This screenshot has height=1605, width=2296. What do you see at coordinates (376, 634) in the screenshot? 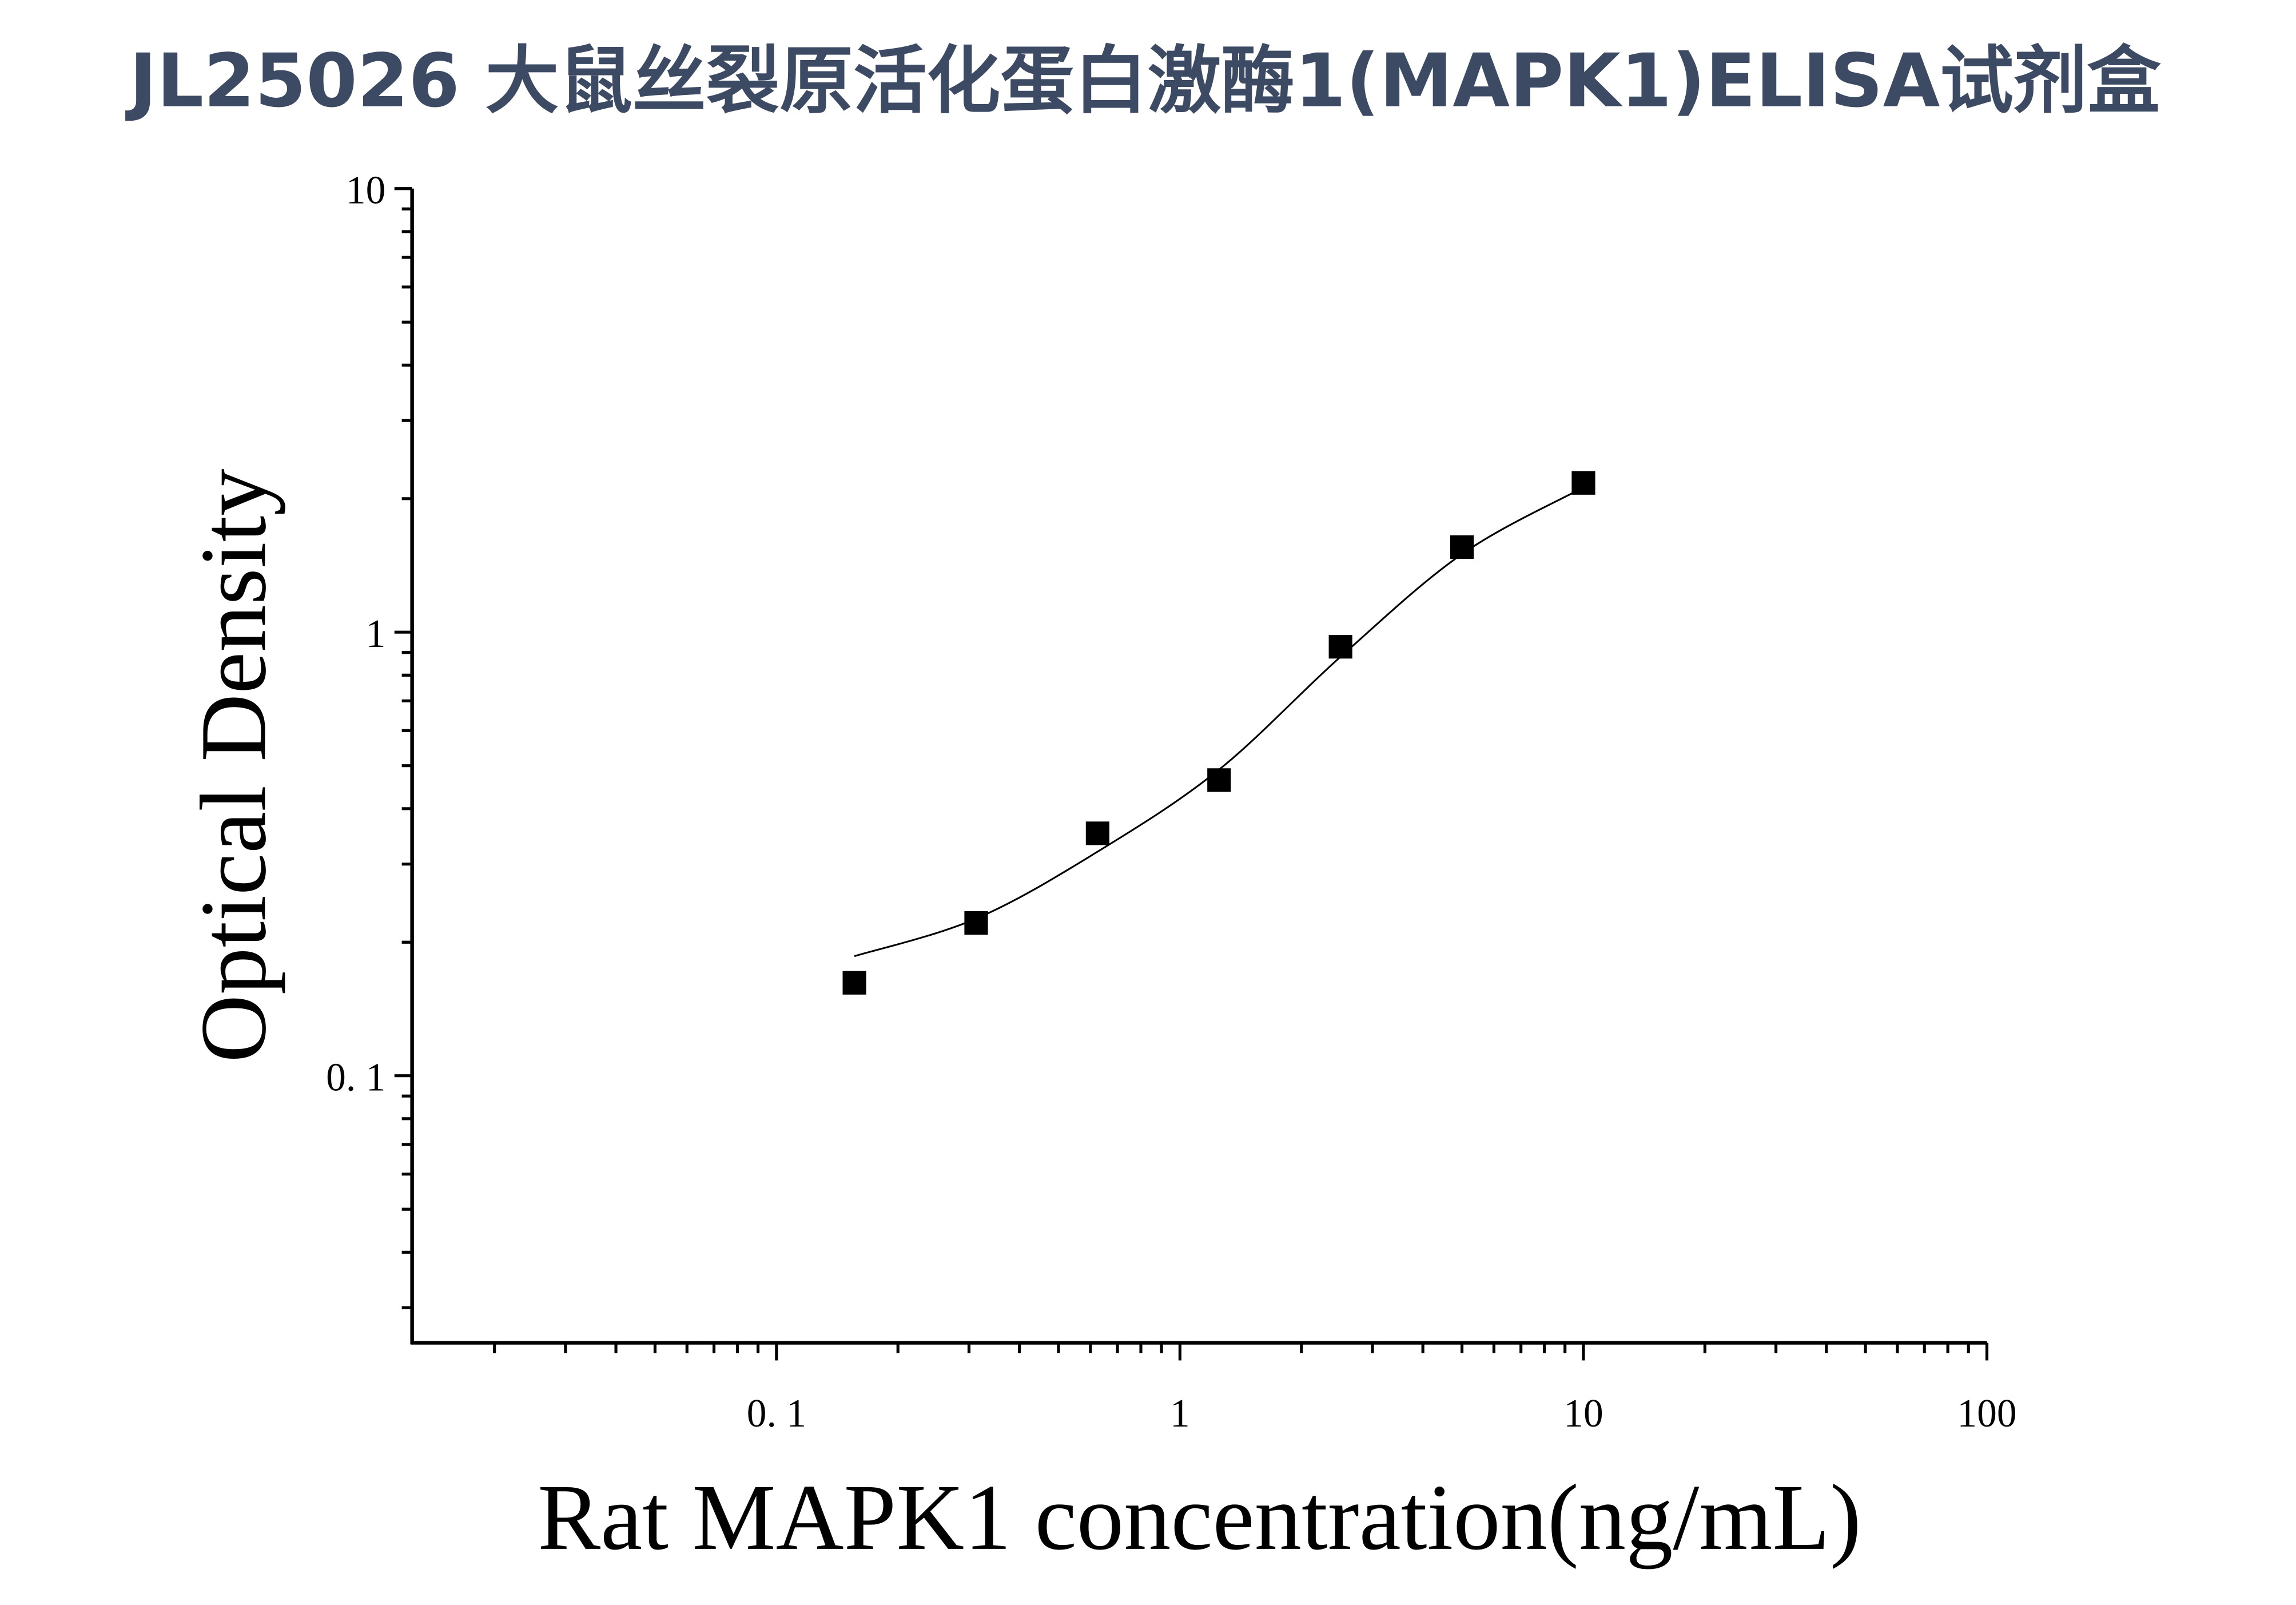
I see `y-tick-label: 1` at bounding box center [376, 634].